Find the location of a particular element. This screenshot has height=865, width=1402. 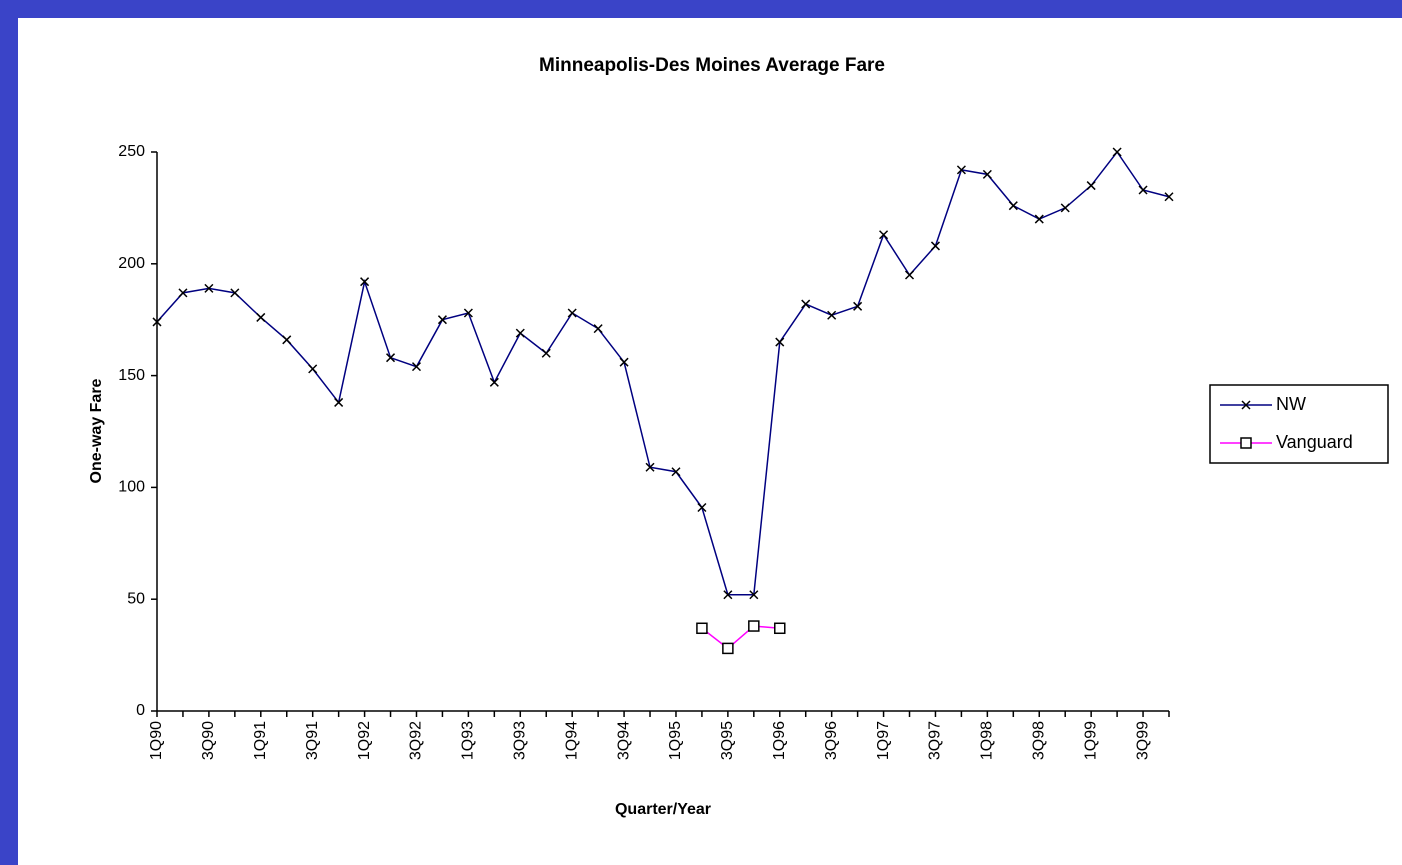

legend-box is located at coordinates (1299, 424).